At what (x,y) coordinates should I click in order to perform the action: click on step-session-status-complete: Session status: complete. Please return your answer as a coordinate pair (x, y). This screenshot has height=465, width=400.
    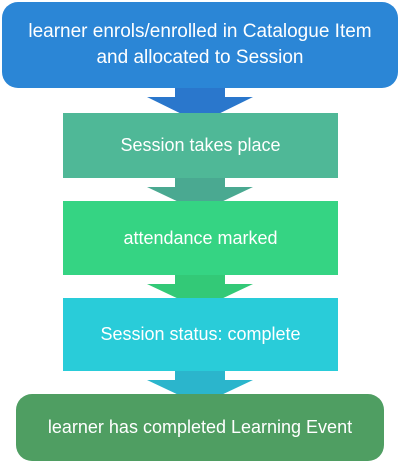
    Looking at the image, I should click on (200, 334).